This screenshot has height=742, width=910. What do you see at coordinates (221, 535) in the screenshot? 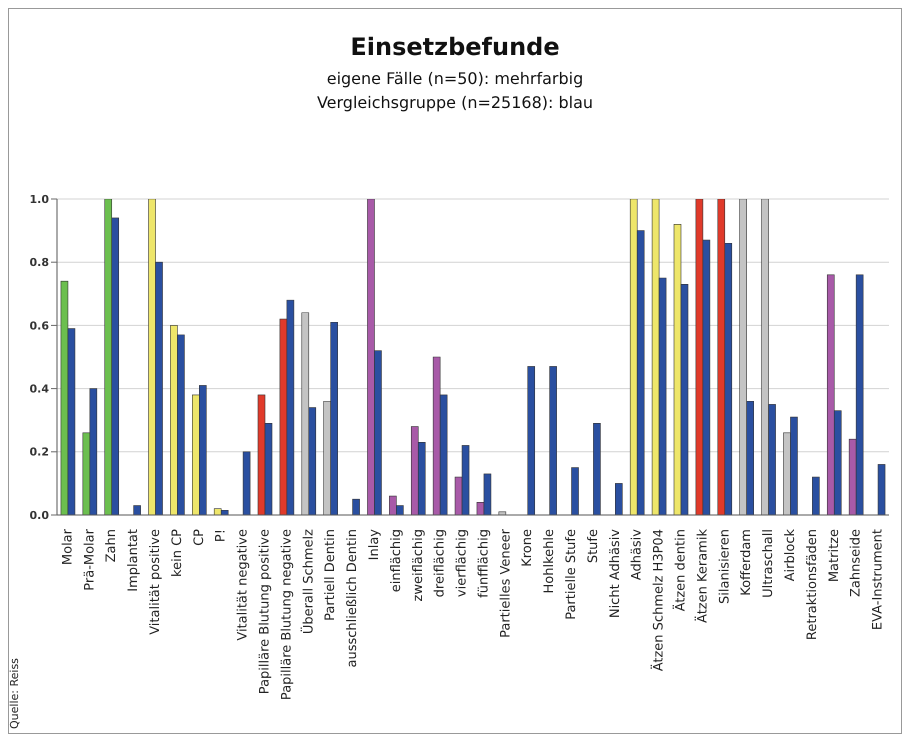
I see `x-tick-label: P!` at bounding box center [221, 535].